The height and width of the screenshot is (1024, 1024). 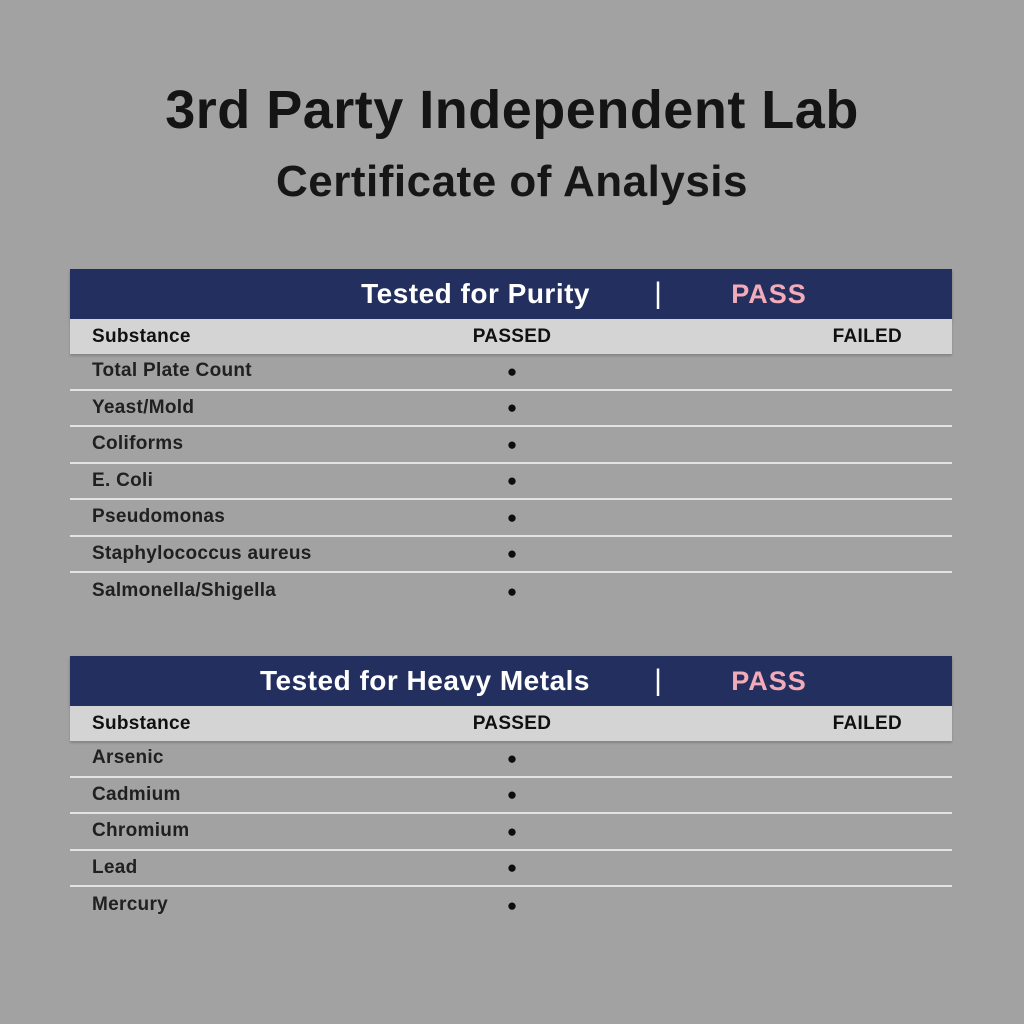 I want to click on substance-label: Salmonella/Shigella, so click(x=184, y=591).